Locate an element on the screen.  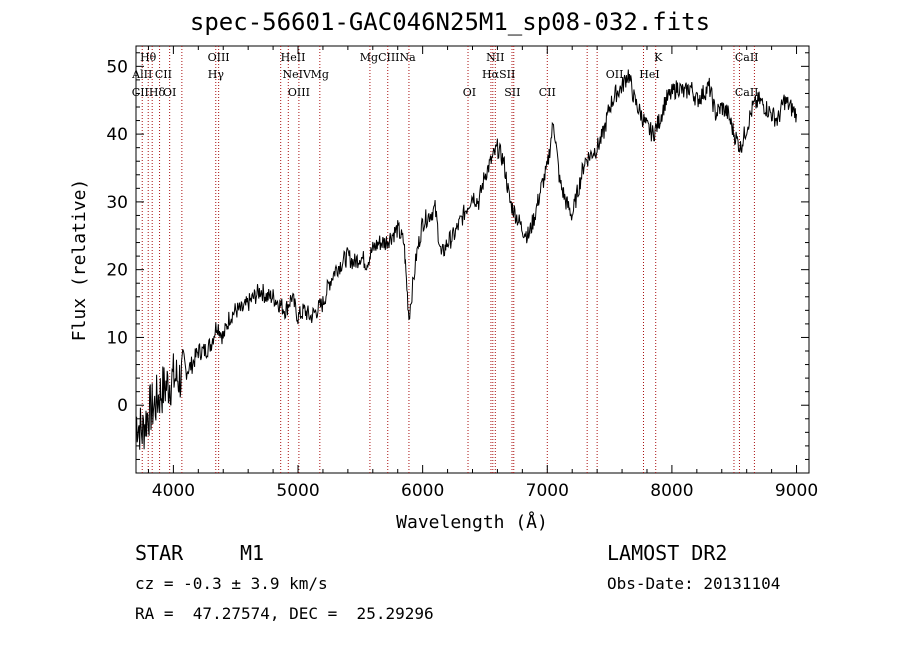
chart-title: spec-56601-GAC046N25M1_sp08-032.fits is located at coordinates (450, 22).